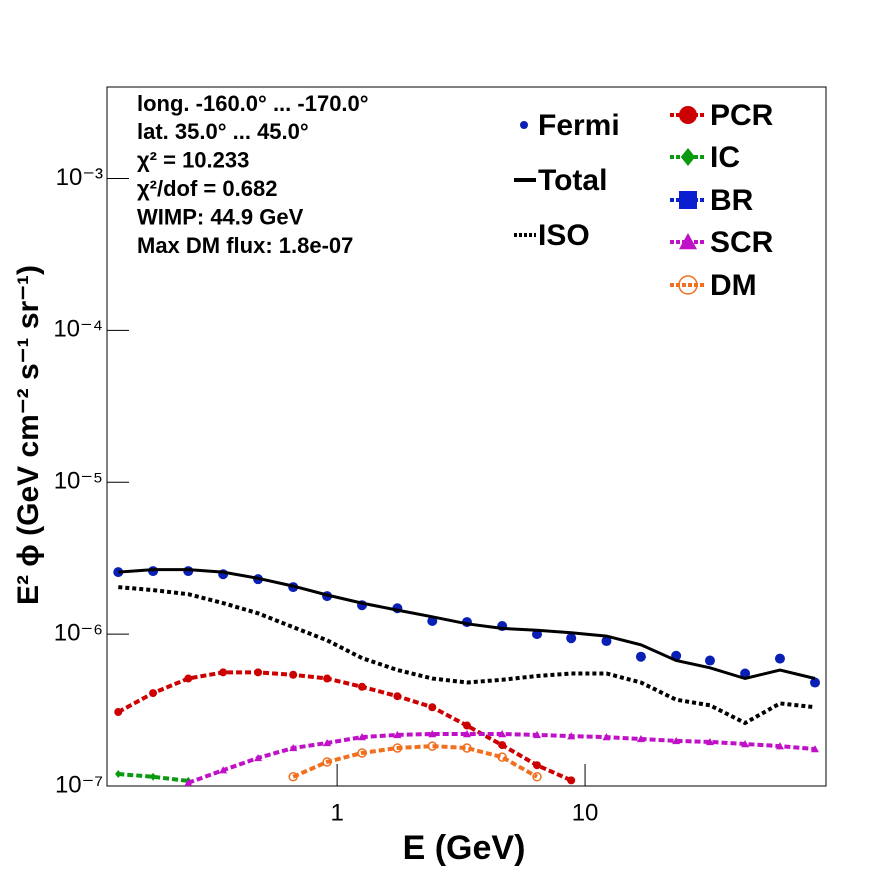  I want to click on annotation: WIMP: 44.9 GeV, so click(220, 216).